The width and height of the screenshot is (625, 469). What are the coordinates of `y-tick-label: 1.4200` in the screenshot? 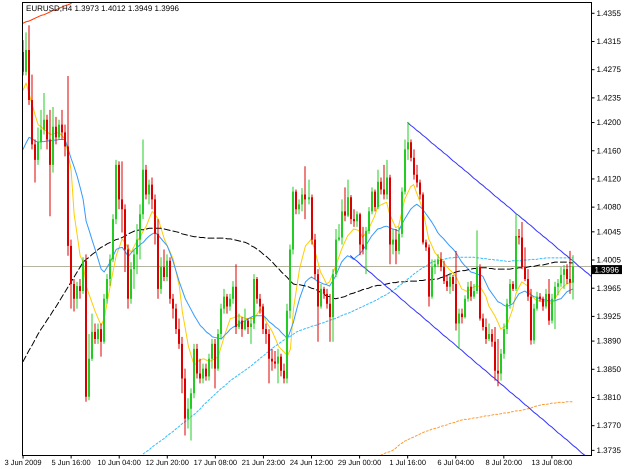 It's located at (609, 123).